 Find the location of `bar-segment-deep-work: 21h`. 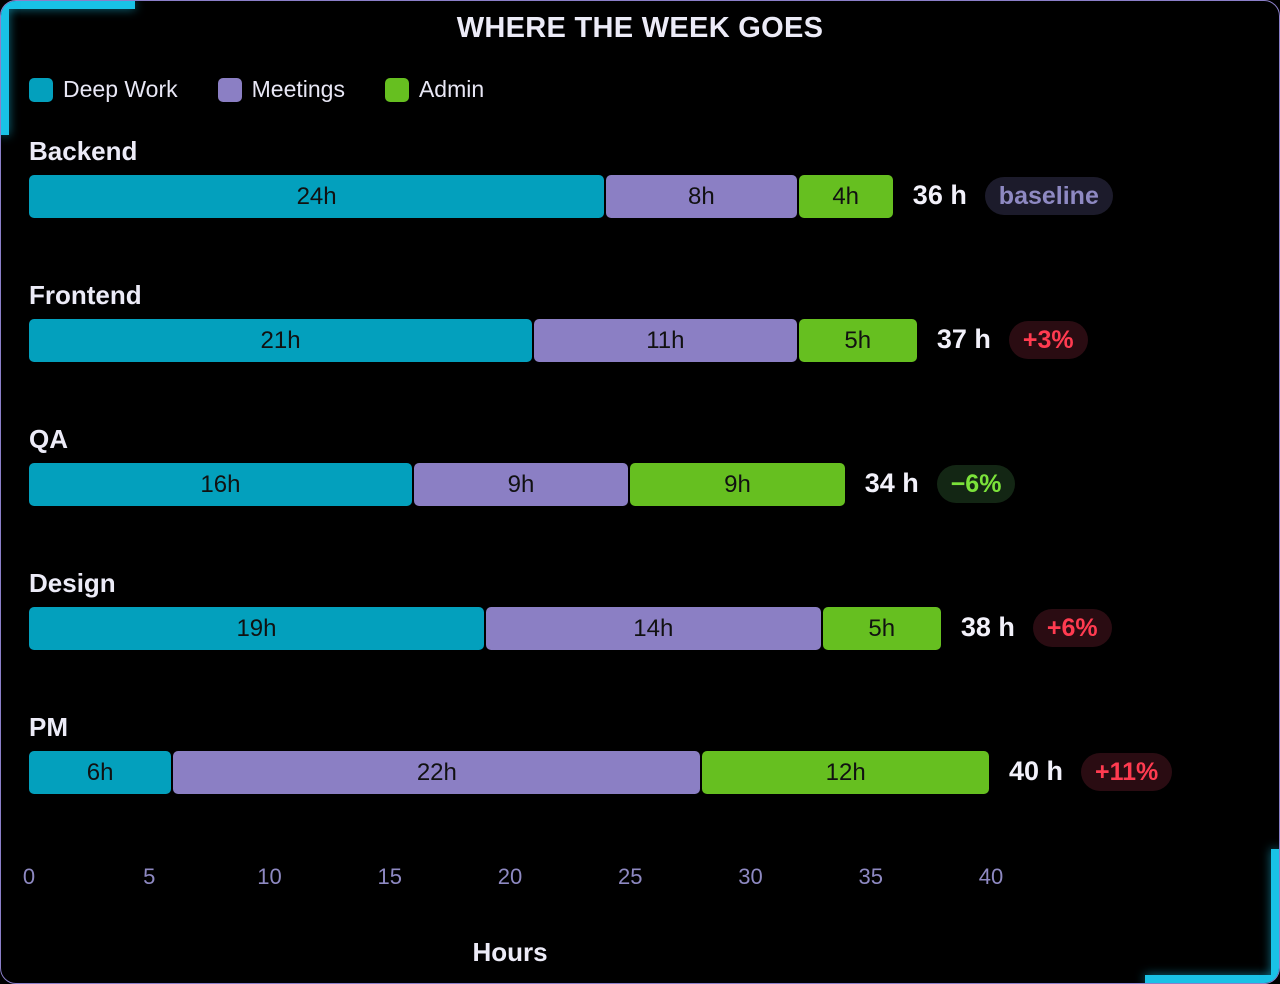

bar-segment-deep-work: 21h is located at coordinates (281, 340).